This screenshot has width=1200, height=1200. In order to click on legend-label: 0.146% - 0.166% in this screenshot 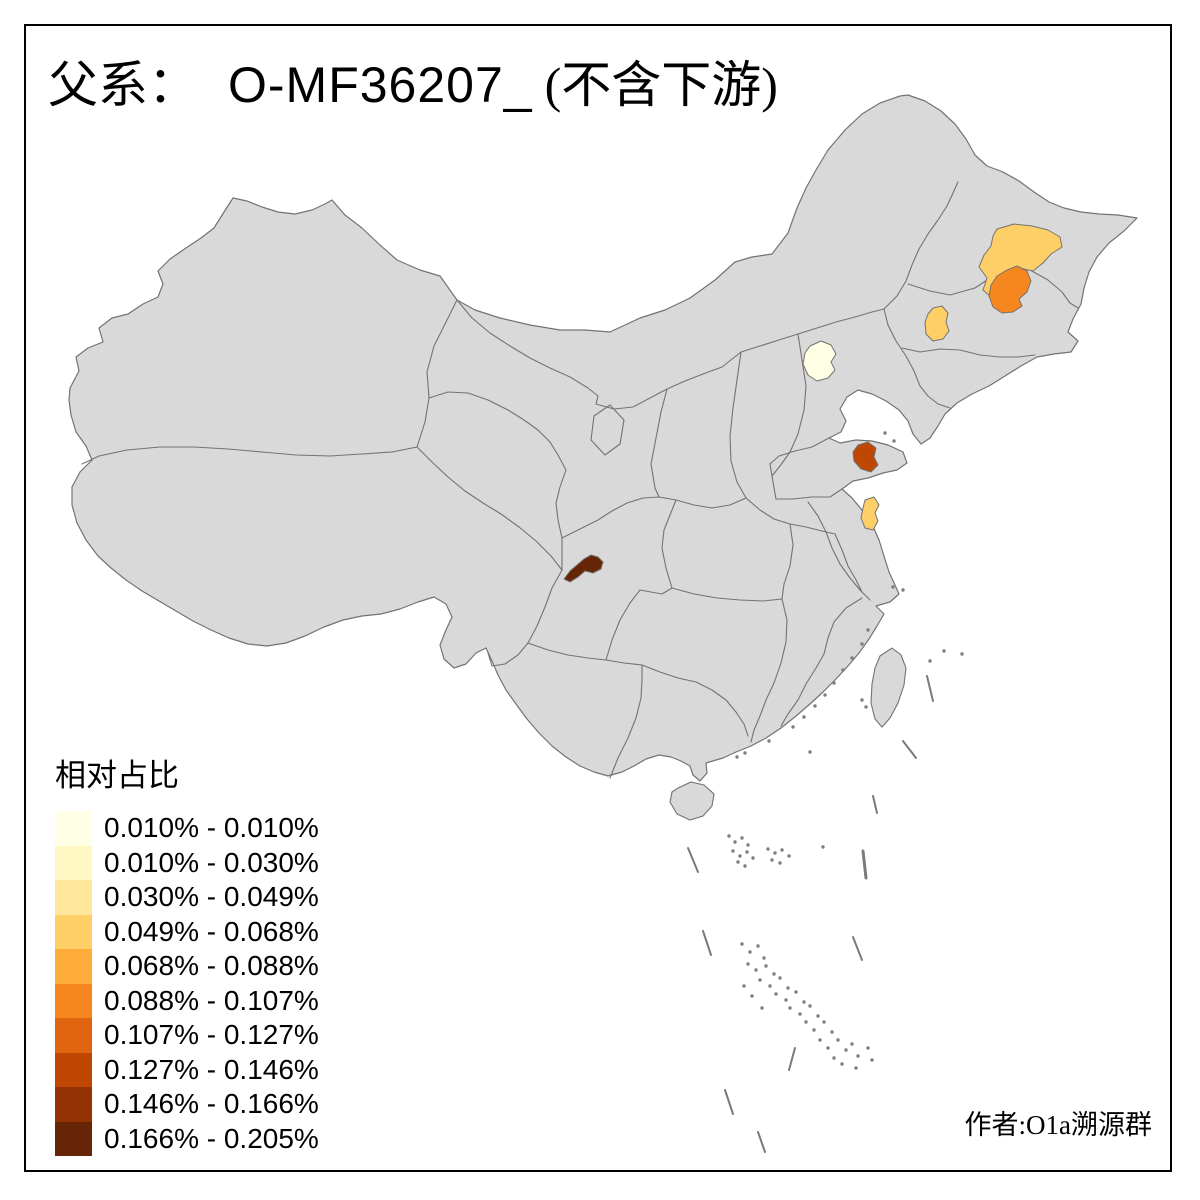, I will do `click(211, 1104)`.